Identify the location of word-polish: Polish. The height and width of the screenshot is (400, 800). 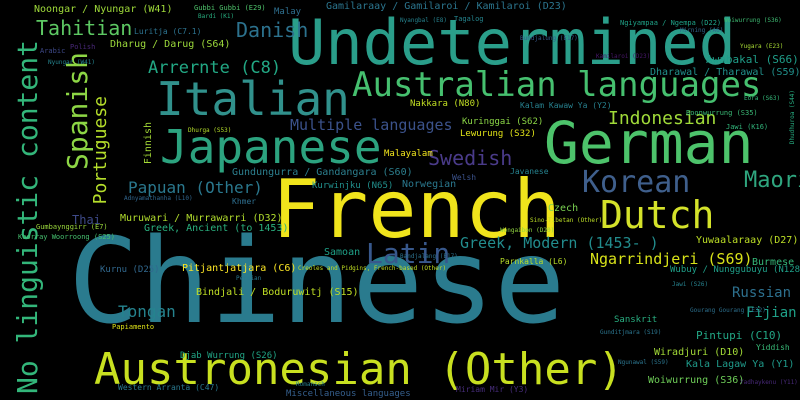
(83, 47).